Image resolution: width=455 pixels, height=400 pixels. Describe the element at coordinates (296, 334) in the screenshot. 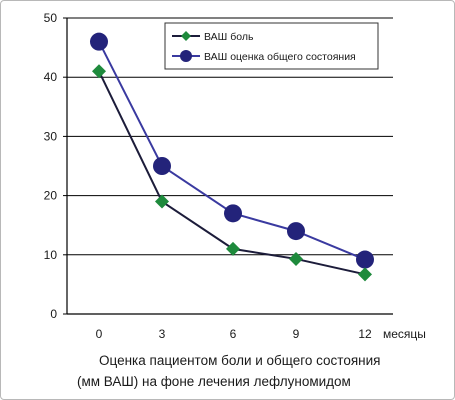

I see `x-tick-label-9: 9` at that location.